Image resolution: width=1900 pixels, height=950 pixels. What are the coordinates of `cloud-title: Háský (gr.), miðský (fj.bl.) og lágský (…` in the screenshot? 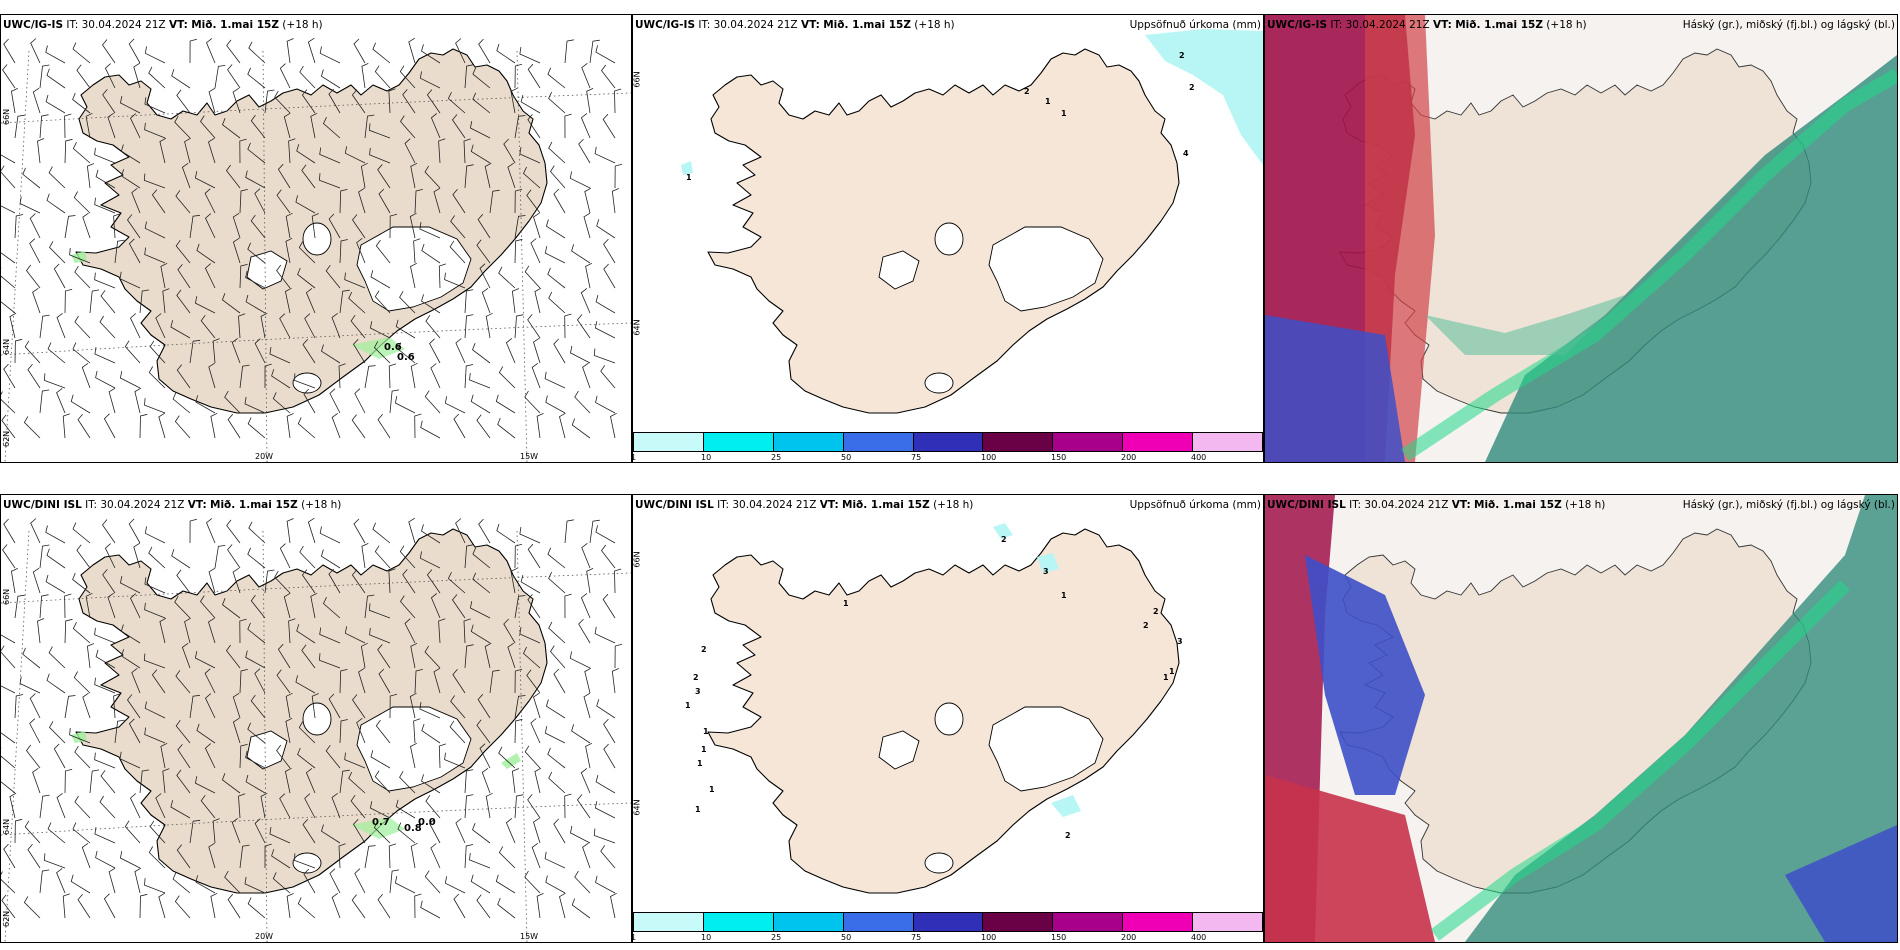 It's located at (1788, 25).